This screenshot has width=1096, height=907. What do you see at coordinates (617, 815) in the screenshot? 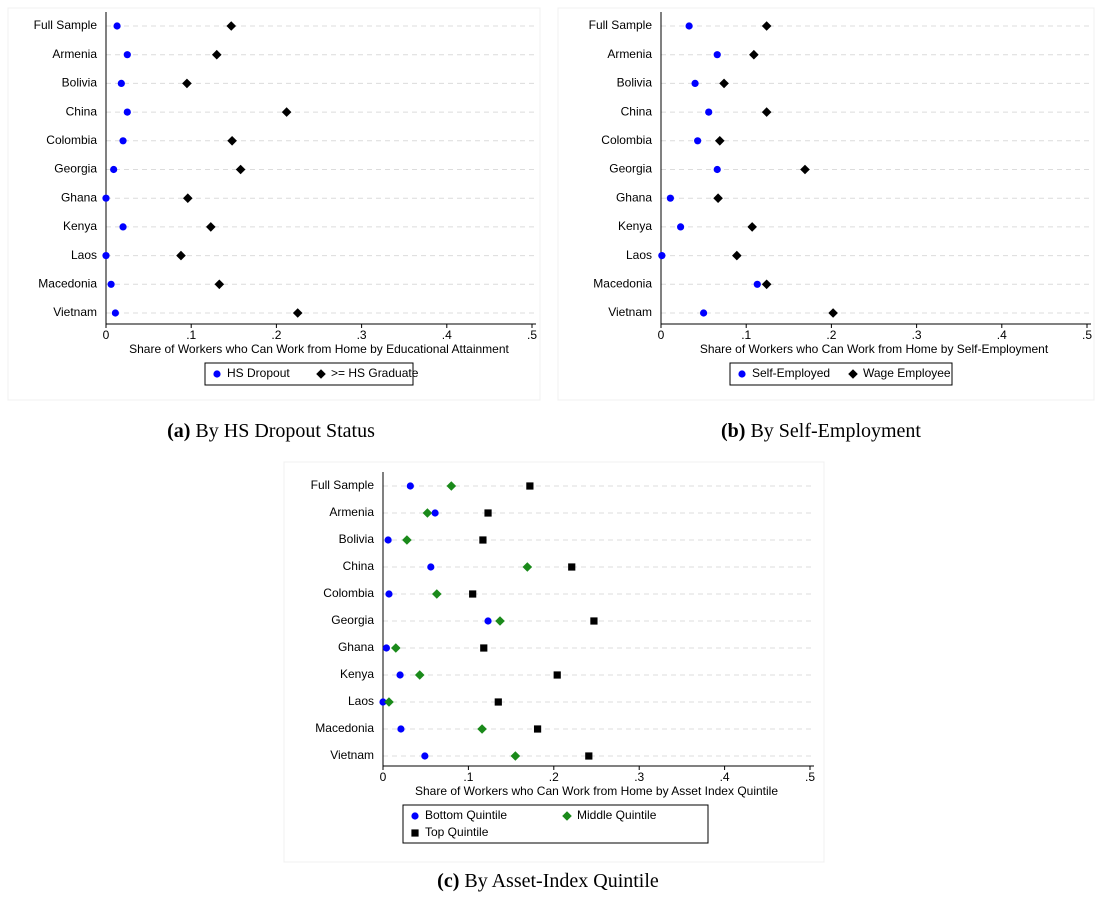
I see `legend-label: Middle Quintile` at bounding box center [617, 815].